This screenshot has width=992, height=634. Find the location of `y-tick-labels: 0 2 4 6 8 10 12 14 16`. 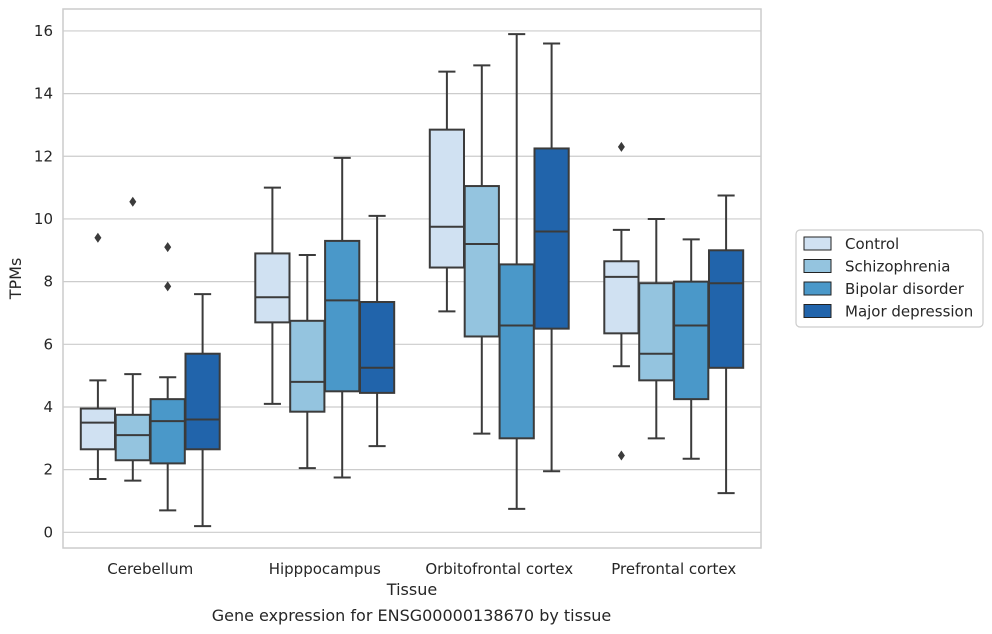

y-tick-labels: 0 2 4 6 8 10 12 14 16 is located at coordinates (43, 281).